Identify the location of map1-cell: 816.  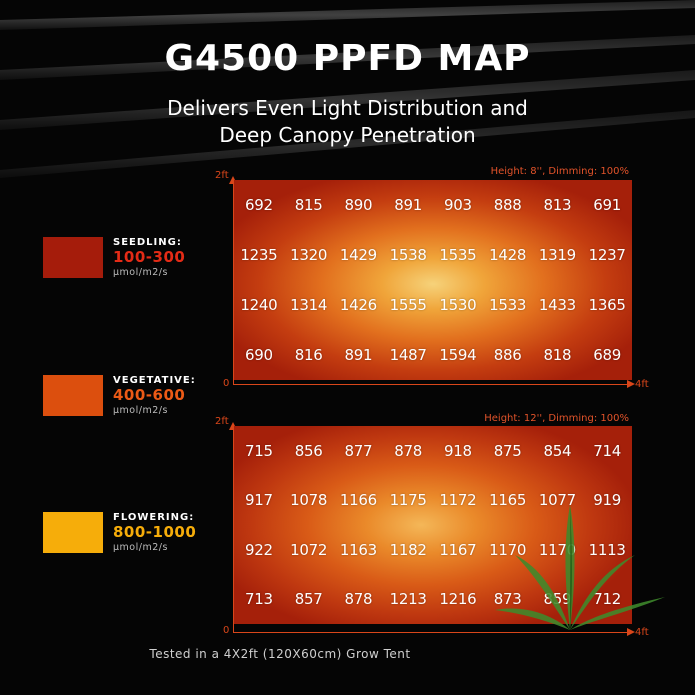
(308, 355).